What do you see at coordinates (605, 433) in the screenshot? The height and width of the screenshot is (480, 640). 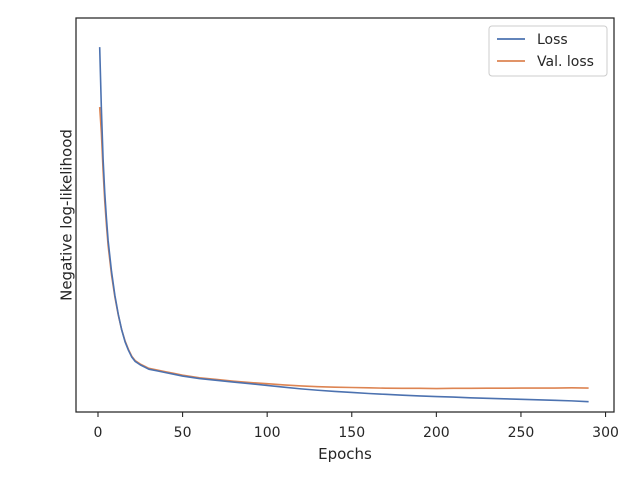 I see `x-tick-label: 300` at bounding box center [605, 433].